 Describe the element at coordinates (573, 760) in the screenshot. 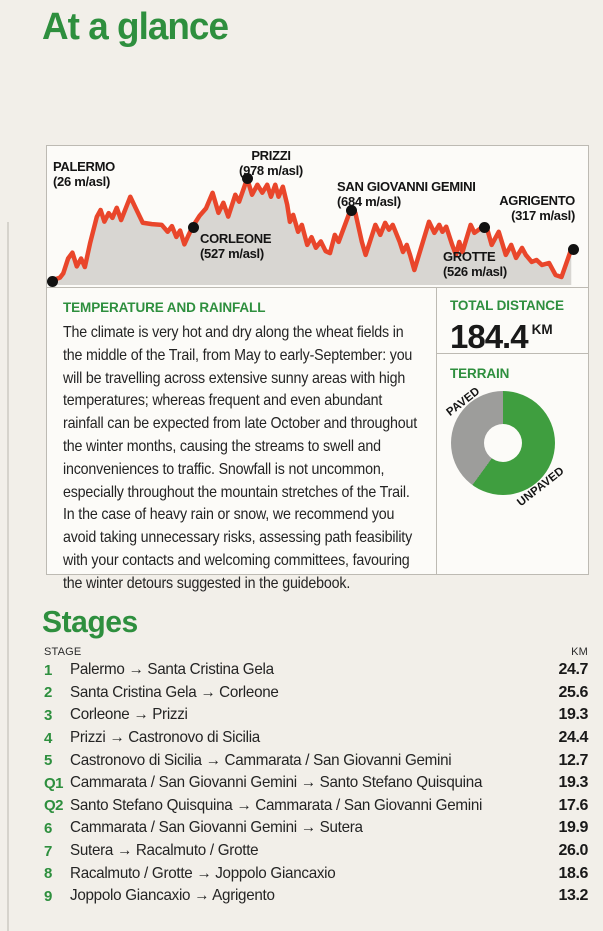

I see `stage-distance-km: 12.7` at that location.